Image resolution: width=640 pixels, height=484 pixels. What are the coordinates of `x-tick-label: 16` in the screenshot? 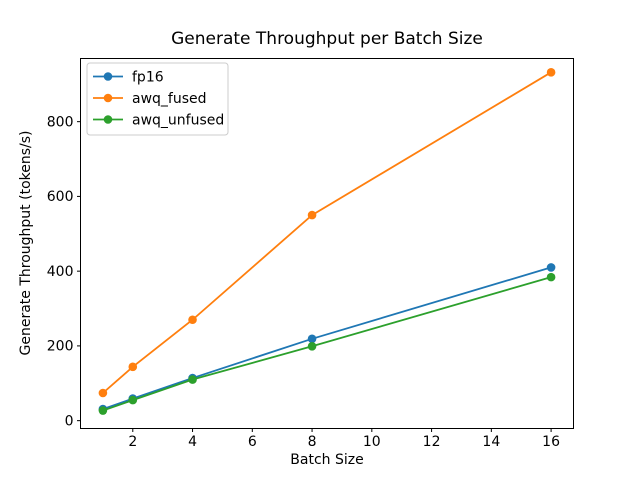 It's located at (551, 442).